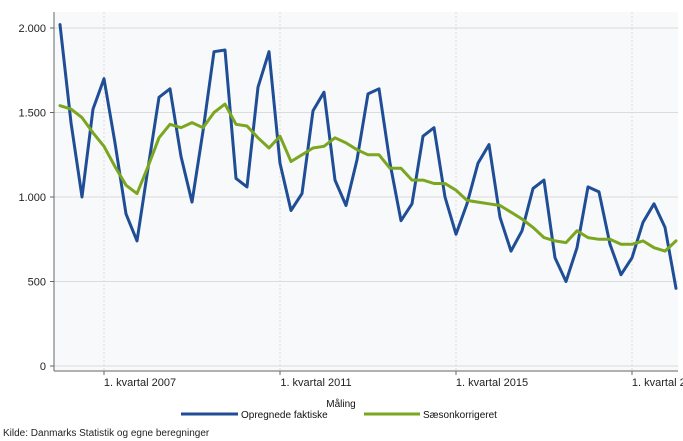  Describe the element at coordinates (43, 367) in the screenshot. I see `y-tick-label: 0` at that location.